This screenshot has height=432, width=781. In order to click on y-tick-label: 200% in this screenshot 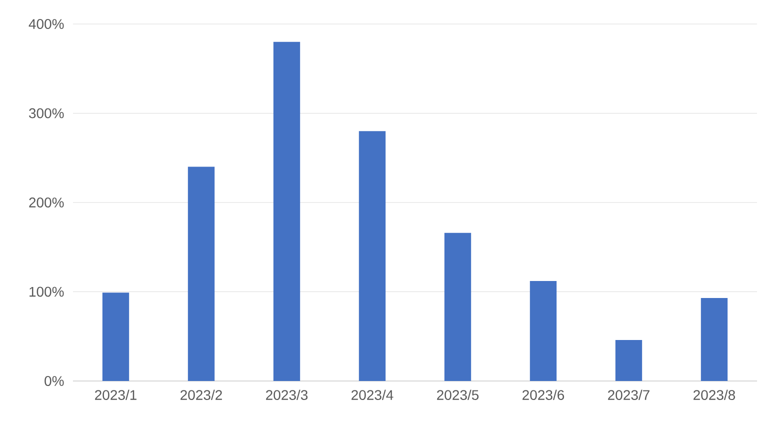, I will do `click(46, 203)`.